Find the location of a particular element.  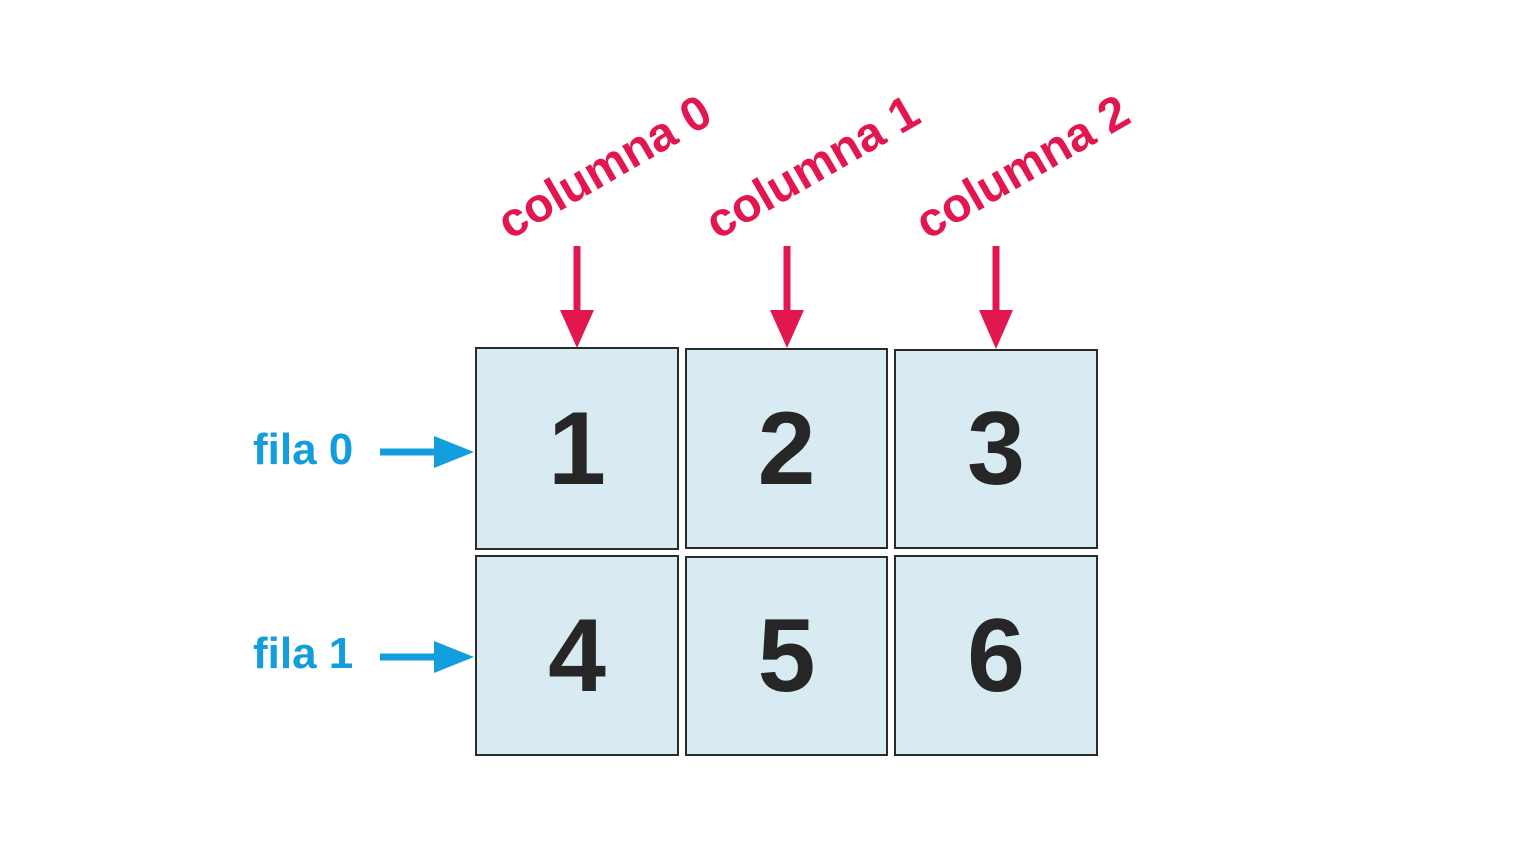

cell-r1-c0: 4 is located at coordinates (577, 655).